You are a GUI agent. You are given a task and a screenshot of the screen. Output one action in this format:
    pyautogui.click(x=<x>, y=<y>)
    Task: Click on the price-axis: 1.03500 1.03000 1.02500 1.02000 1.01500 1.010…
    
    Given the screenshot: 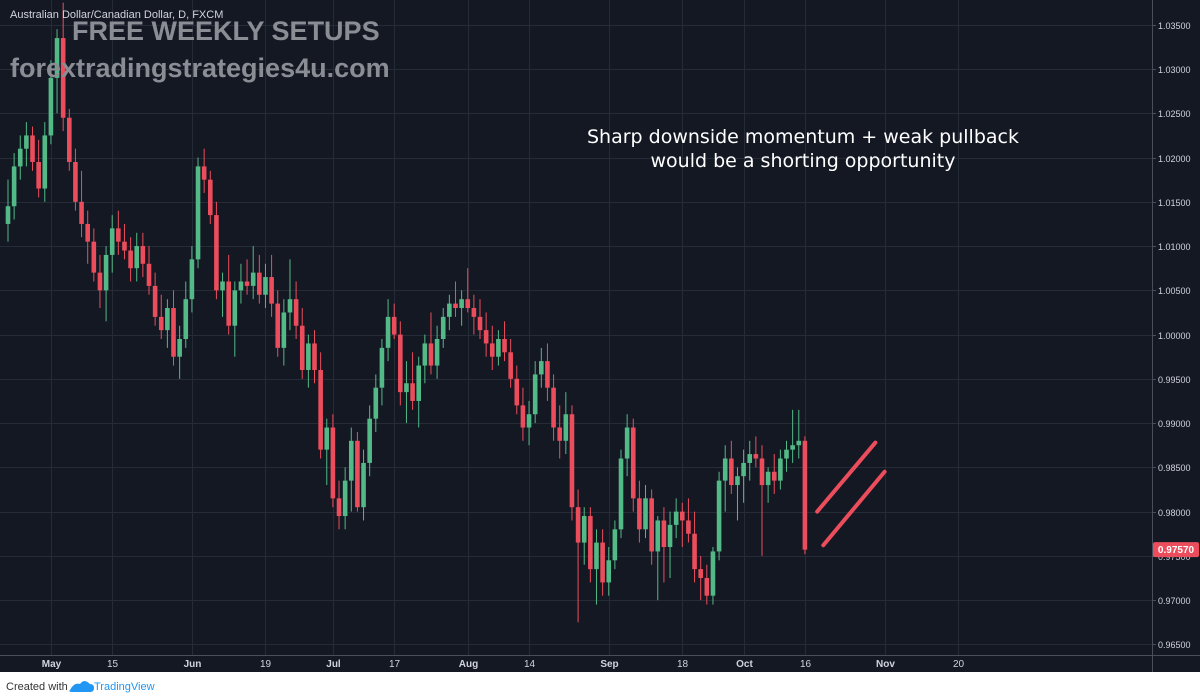 What is the action you would take?
    pyautogui.click(x=1171, y=336)
    